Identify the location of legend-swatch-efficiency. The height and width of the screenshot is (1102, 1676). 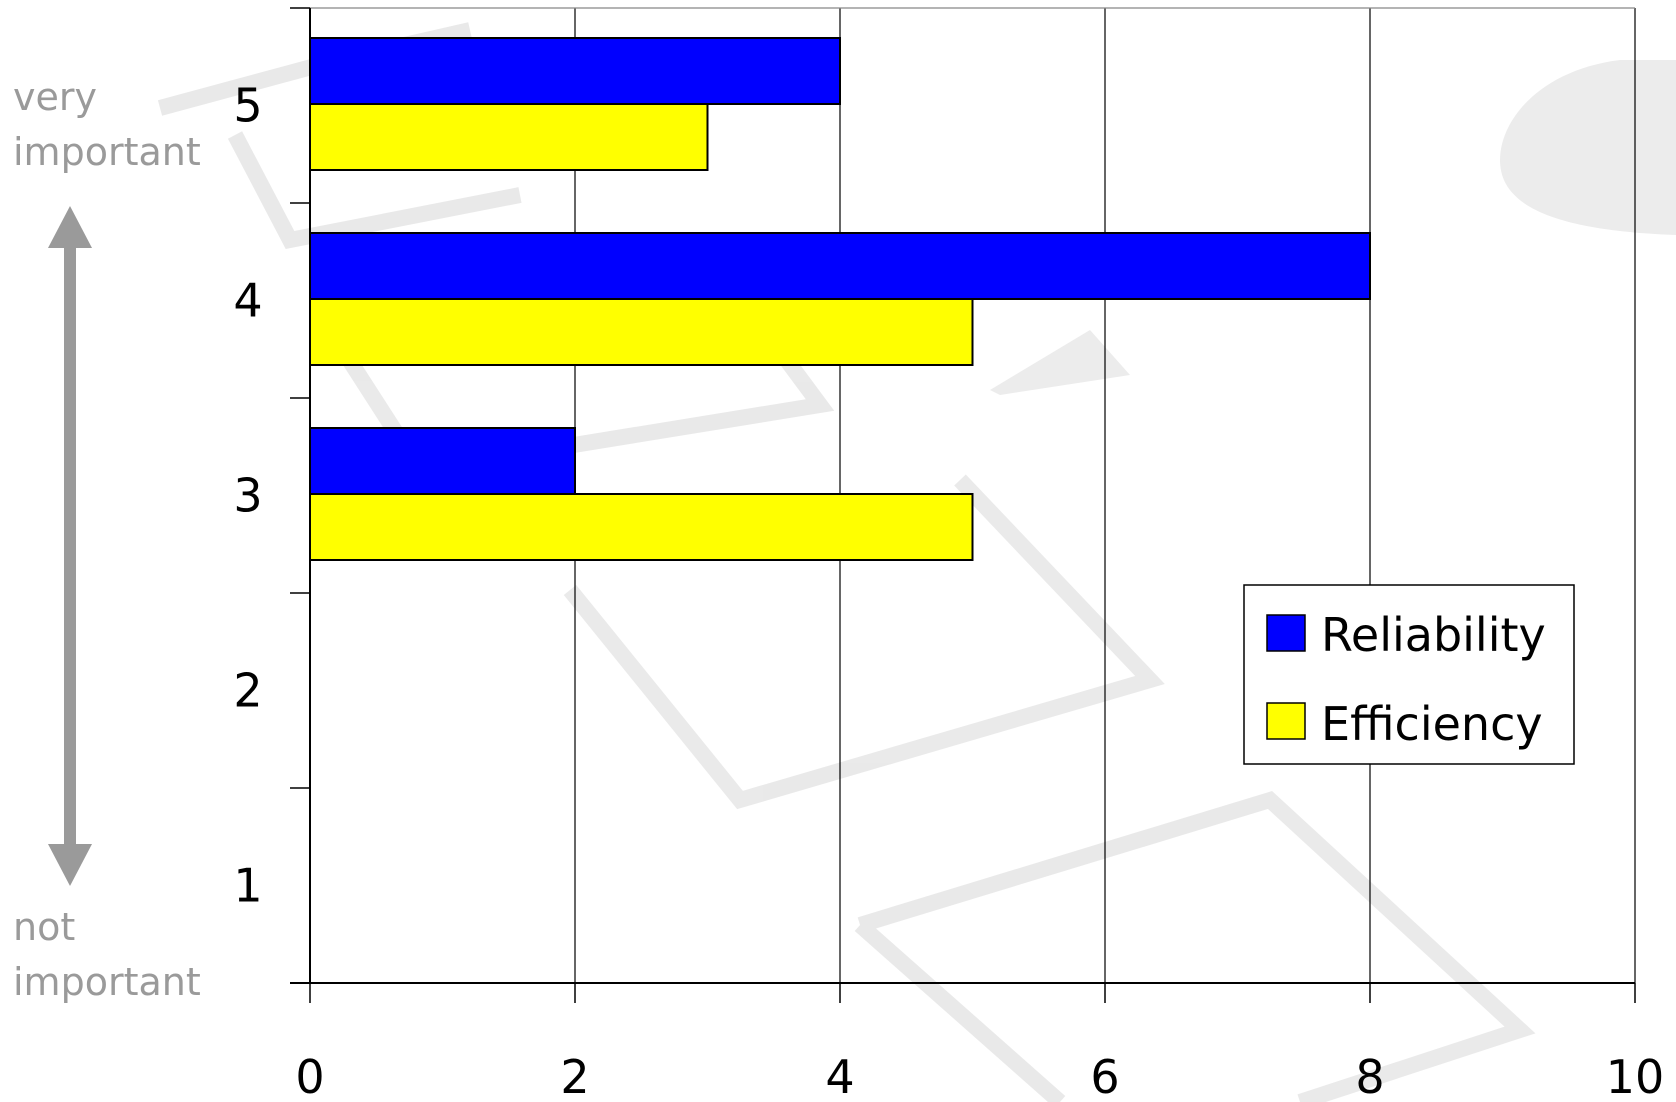
(1286, 721).